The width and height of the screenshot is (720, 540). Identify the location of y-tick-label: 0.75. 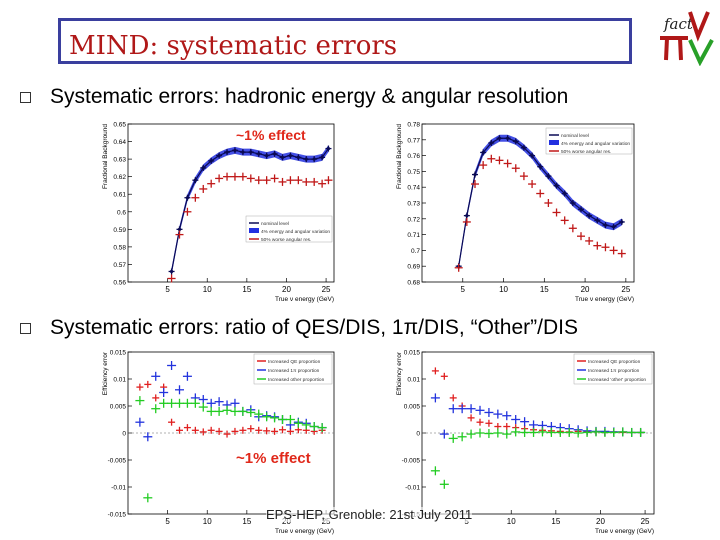
(413, 172).